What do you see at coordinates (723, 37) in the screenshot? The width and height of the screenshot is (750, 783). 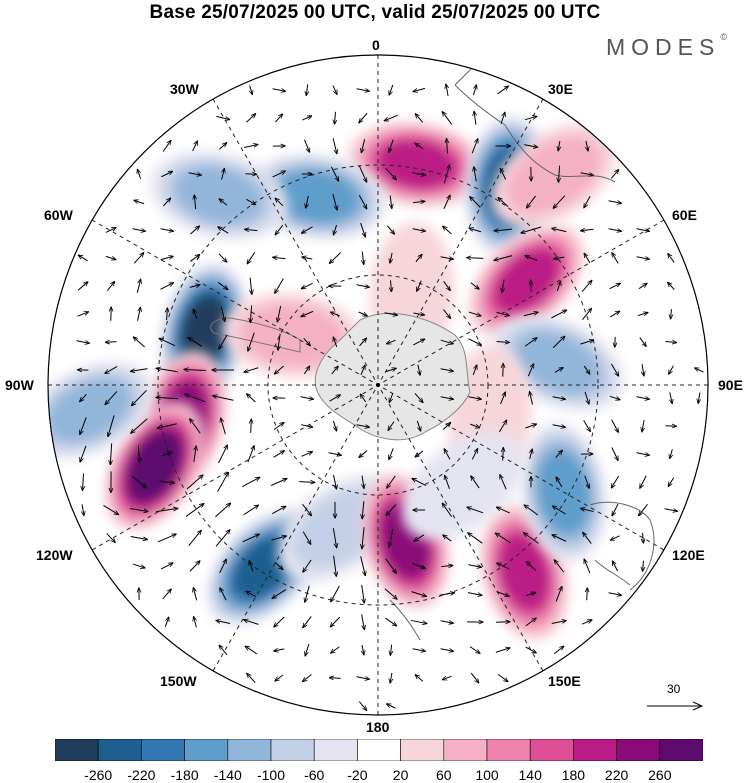 I see `brand-mark: ©` at bounding box center [723, 37].